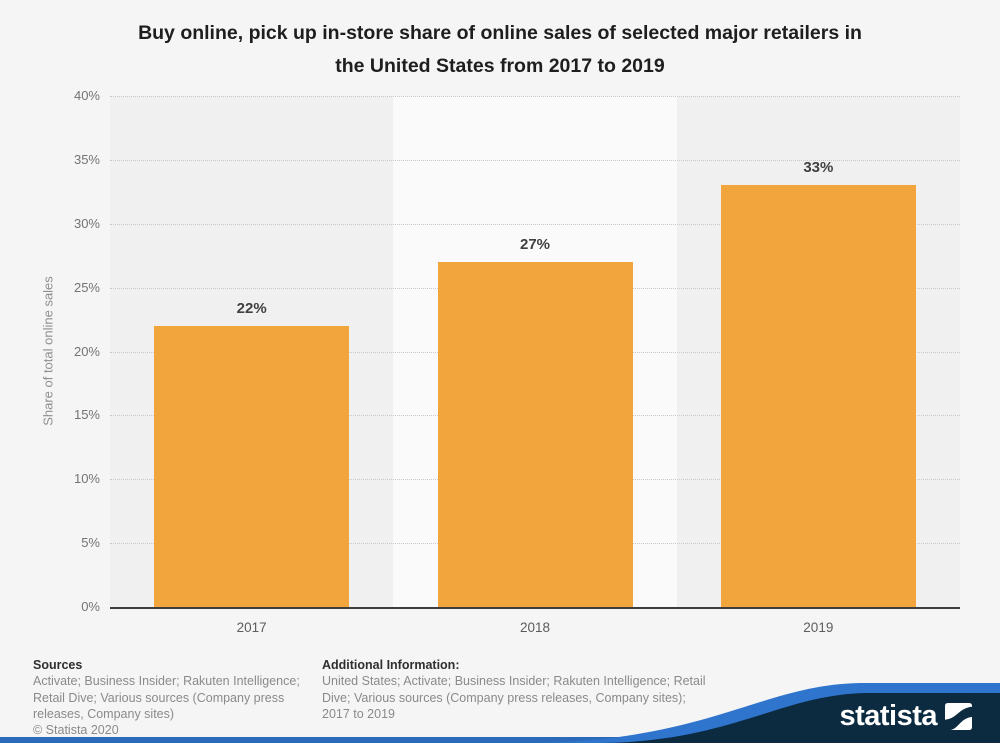 This screenshot has width=1000, height=743. I want to click on y-tick-label-5: 5%, so click(90, 543).